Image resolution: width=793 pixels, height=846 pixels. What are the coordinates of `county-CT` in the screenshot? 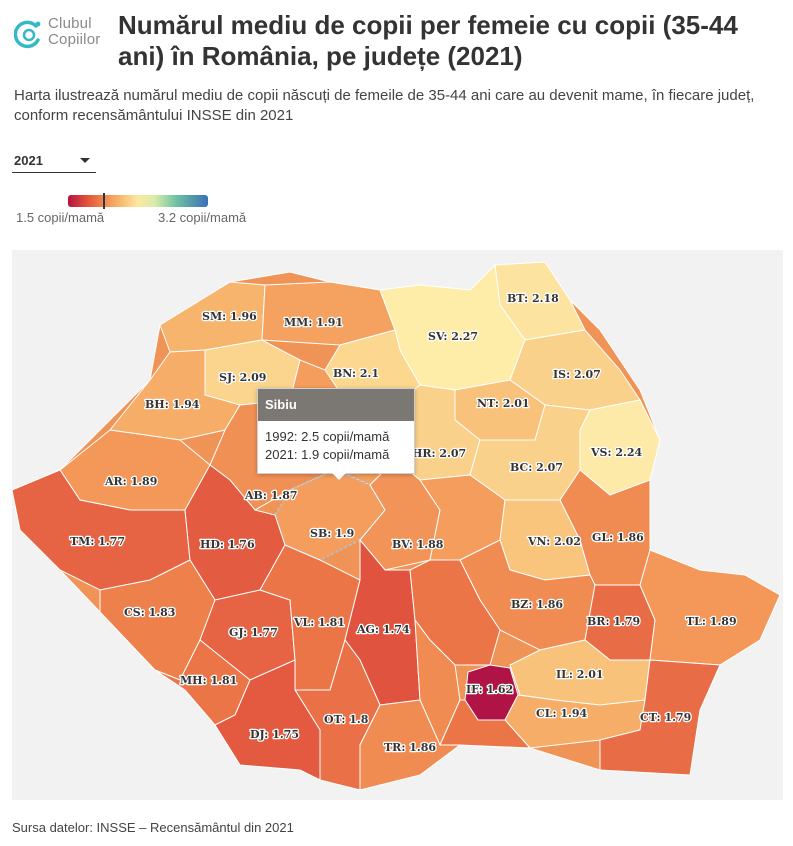 It's located at (660, 717).